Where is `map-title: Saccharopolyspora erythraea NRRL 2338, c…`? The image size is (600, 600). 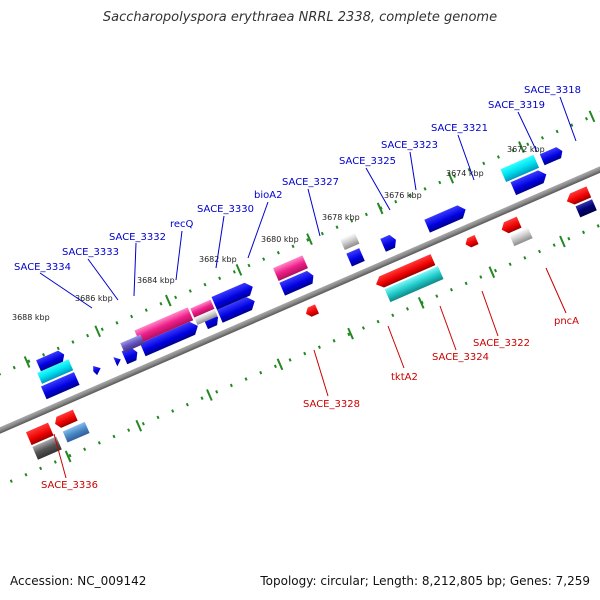
map-title: Saccharopolyspora erythraea NRRL 2338, c… is located at coordinates (300, 17).